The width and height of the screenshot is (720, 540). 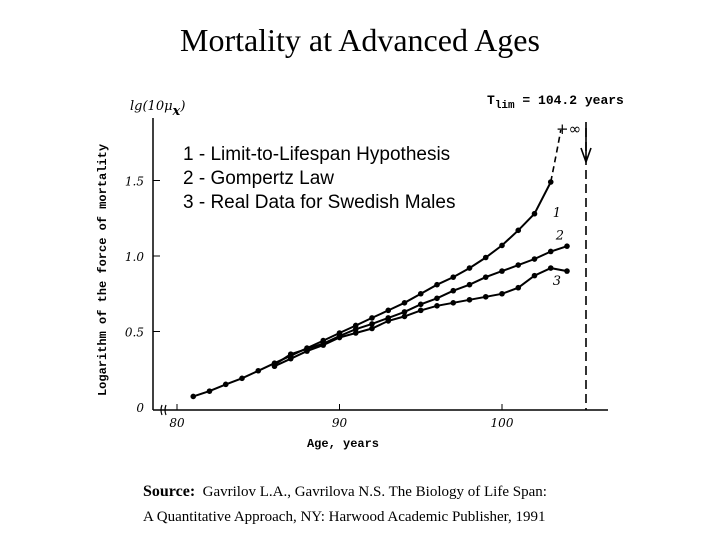 I want to click on x-tick-label: 90, so click(x=340, y=423).